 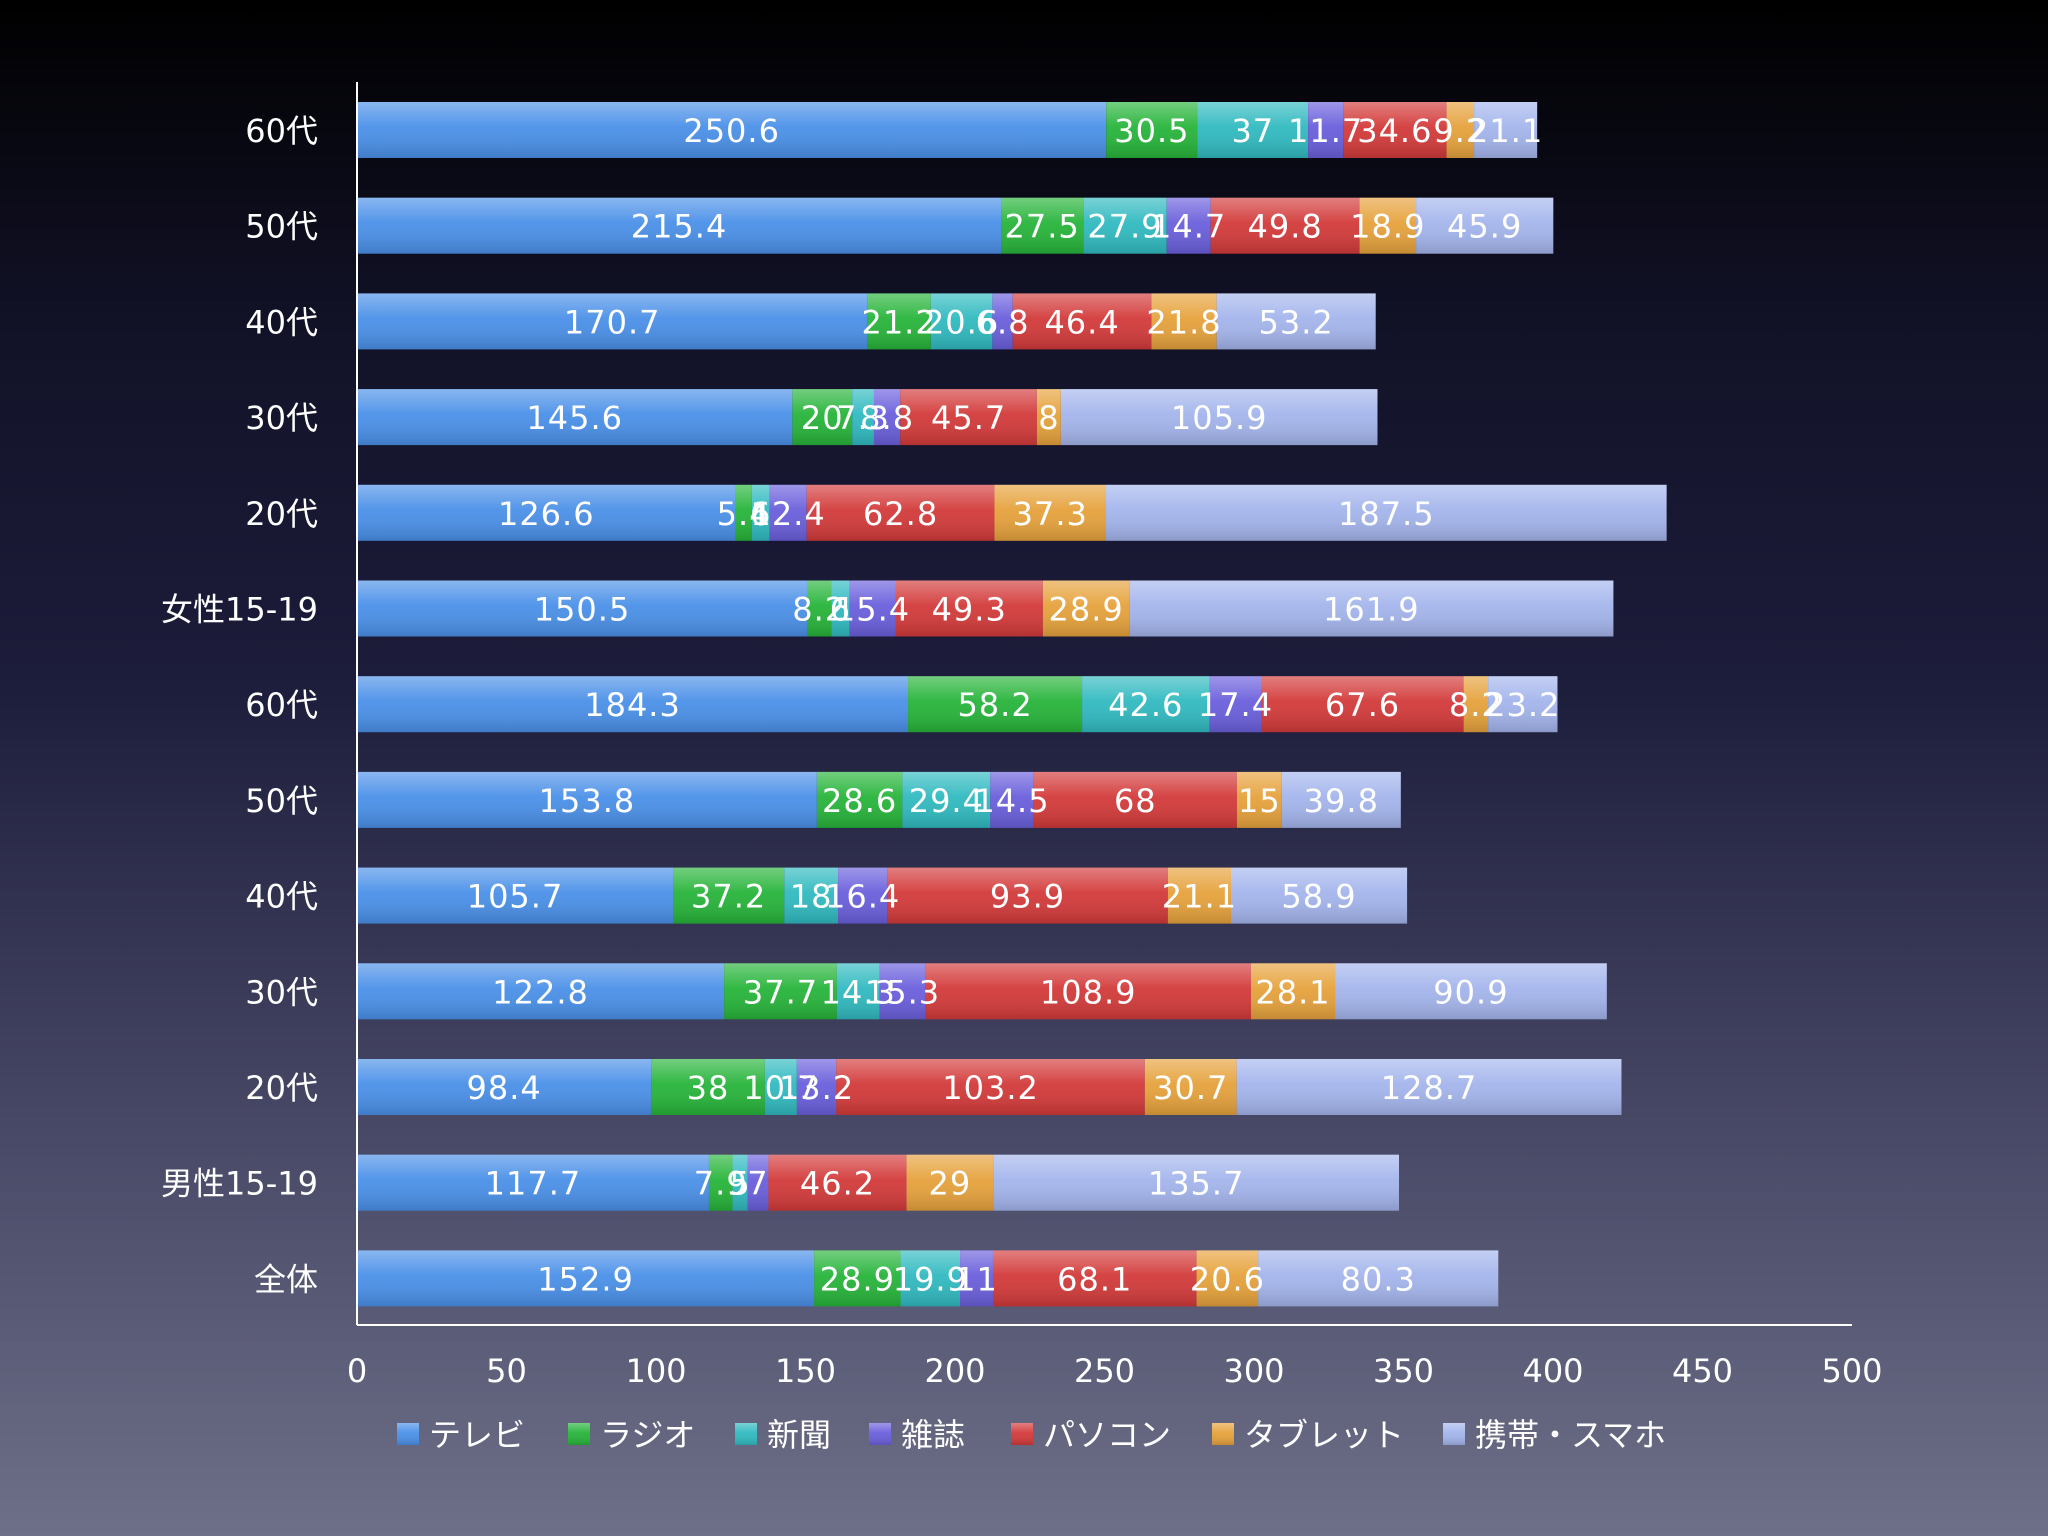 What do you see at coordinates (822, 418) in the screenshot?
I see `data-label: 20` at bounding box center [822, 418].